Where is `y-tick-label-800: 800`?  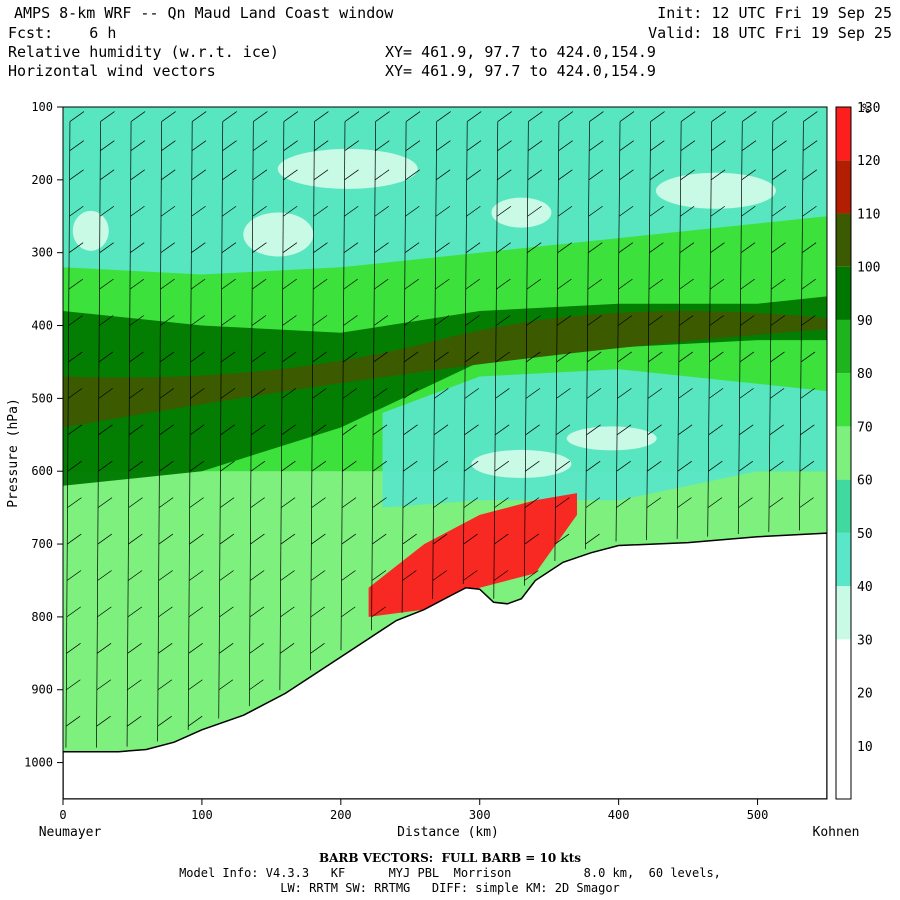 y-tick-label-800: 800 is located at coordinates (42, 617).